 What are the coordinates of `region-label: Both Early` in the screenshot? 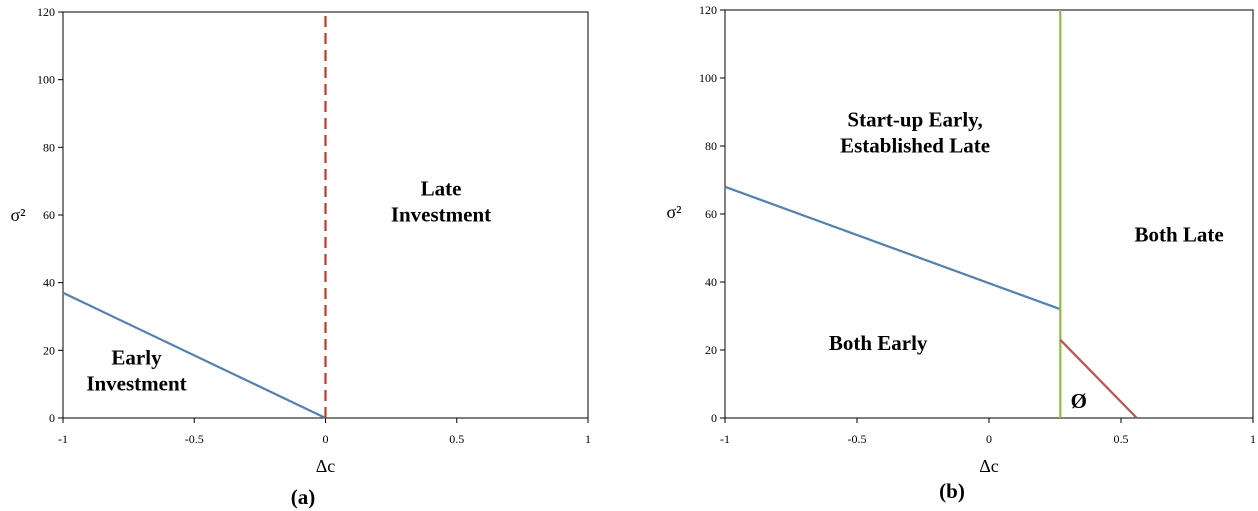 It's located at (878, 343).